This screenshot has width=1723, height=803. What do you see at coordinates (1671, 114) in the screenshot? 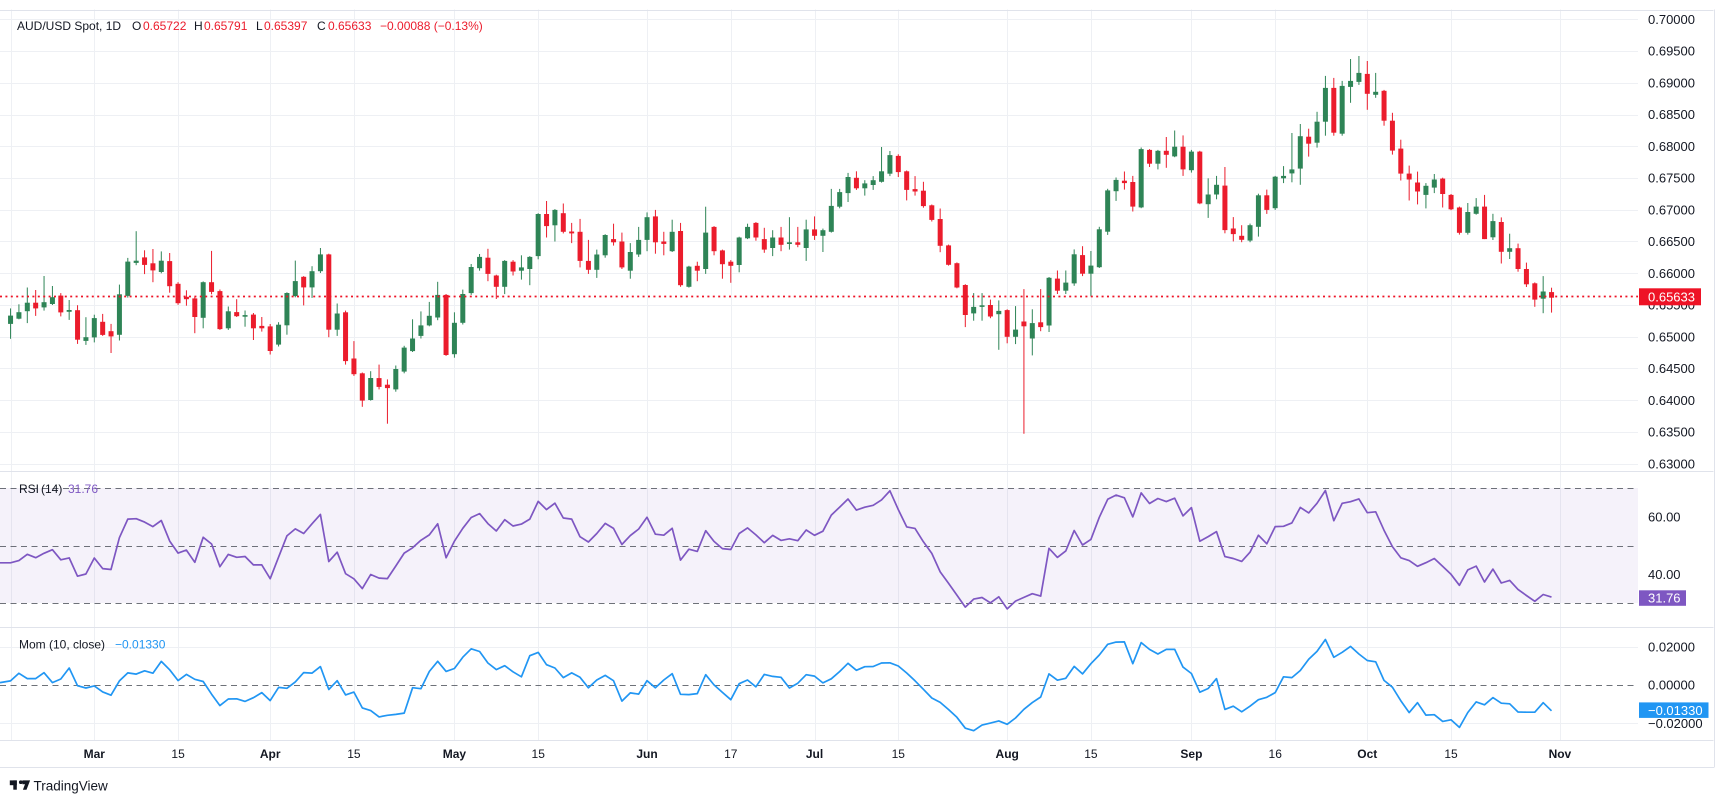
I see `svg-text: 0.68500` at bounding box center [1671, 114].